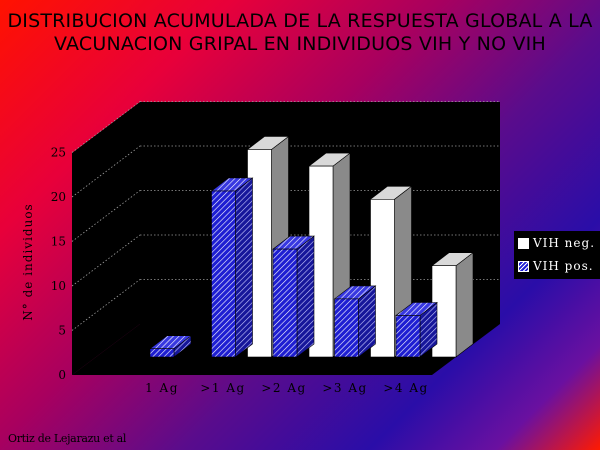  What do you see at coordinates (28, 261) in the screenshot?
I see `y-axis-label: N° de individuos` at bounding box center [28, 261].